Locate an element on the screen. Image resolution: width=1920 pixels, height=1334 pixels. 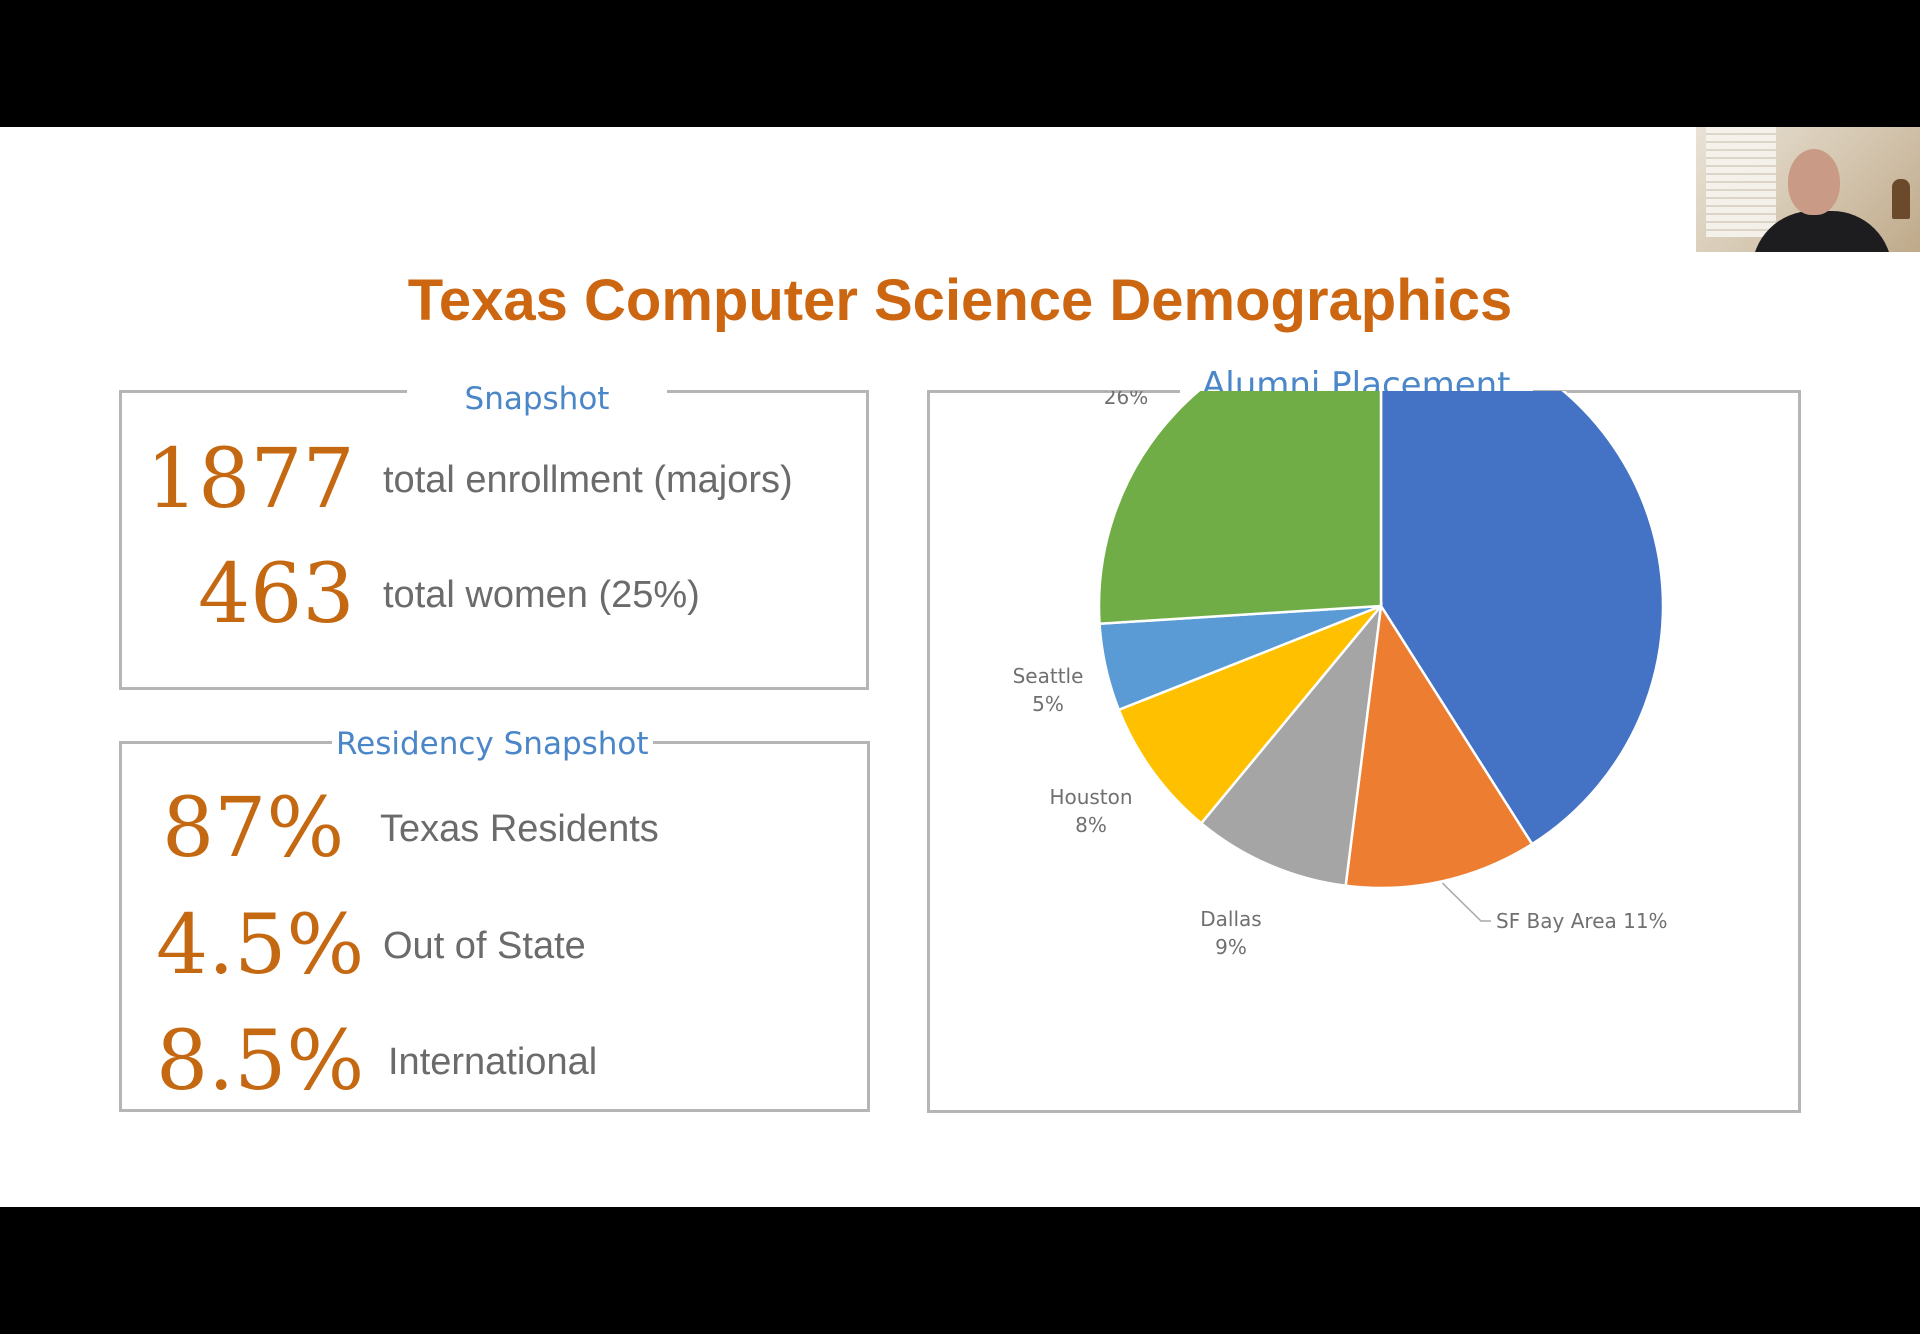
residency-stat-row: 87% Texas Residents is located at coordinates (494, 829).